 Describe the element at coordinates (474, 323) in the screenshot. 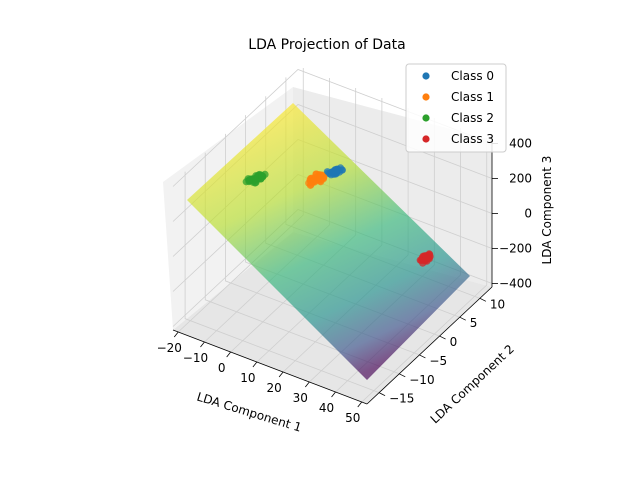

I see `y-tick-label: 5` at that location.